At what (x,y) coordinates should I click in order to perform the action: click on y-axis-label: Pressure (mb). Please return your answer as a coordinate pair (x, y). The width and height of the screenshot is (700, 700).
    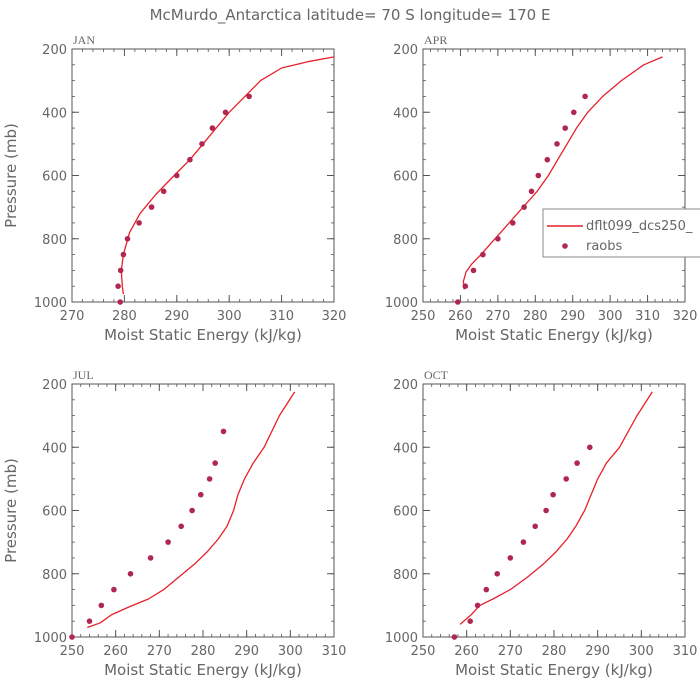
    Looking at the image, I should click on (11, 510).